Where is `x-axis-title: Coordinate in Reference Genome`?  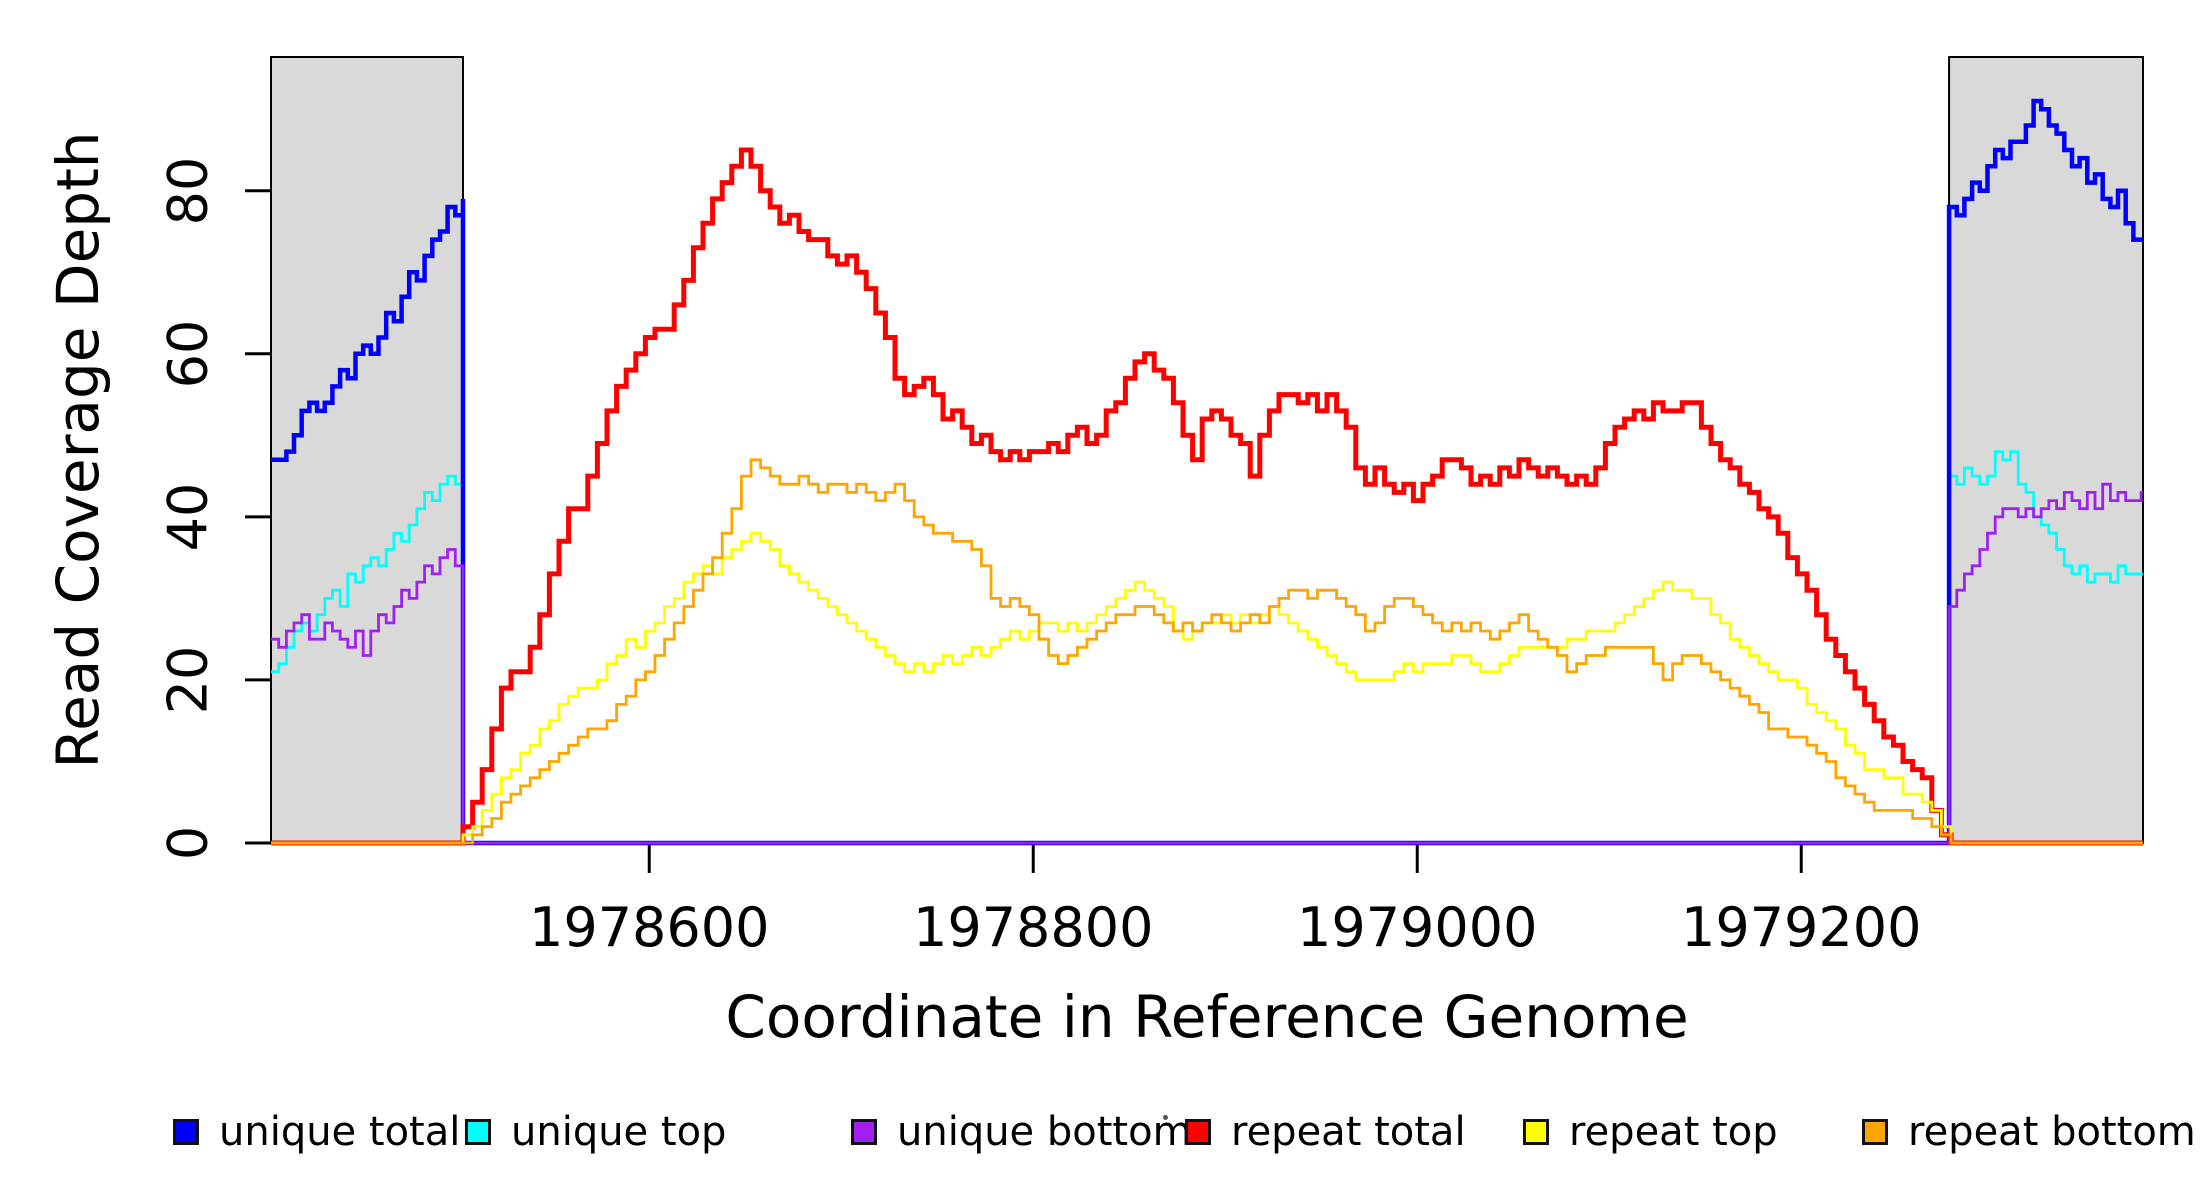 x-axis-title: Coordinate in Reference Genome is located at coordinates (1207, 1017).